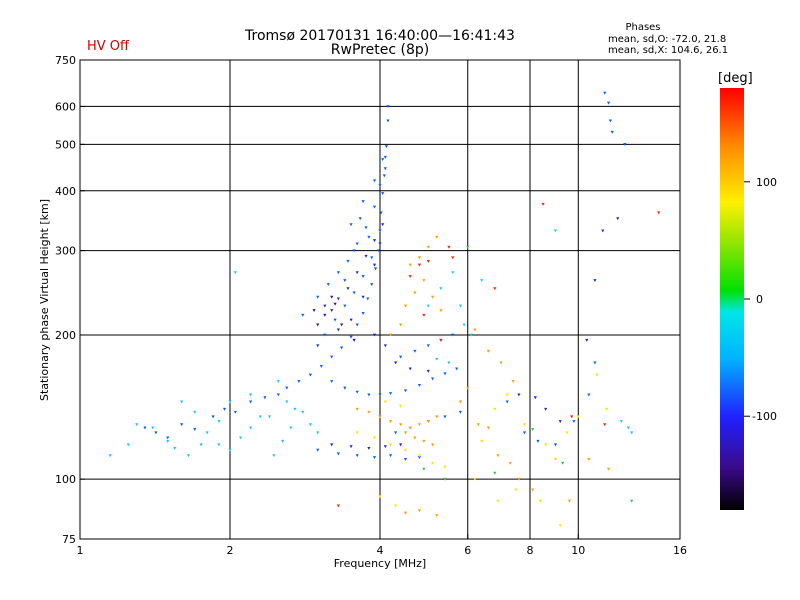  I want to click on x-tick-label: 6, so click(467, 550).